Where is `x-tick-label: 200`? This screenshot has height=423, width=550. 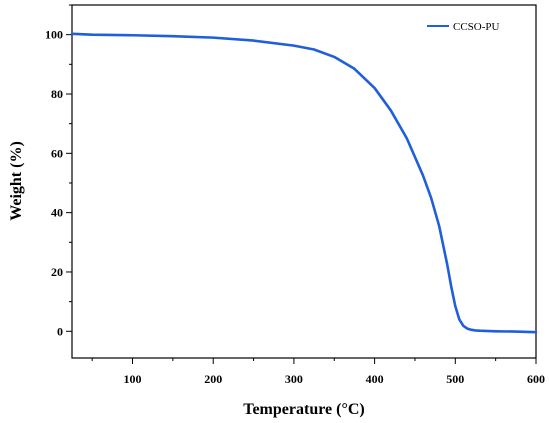 x-tick-label: 200 is located at coordinates (213, 379).